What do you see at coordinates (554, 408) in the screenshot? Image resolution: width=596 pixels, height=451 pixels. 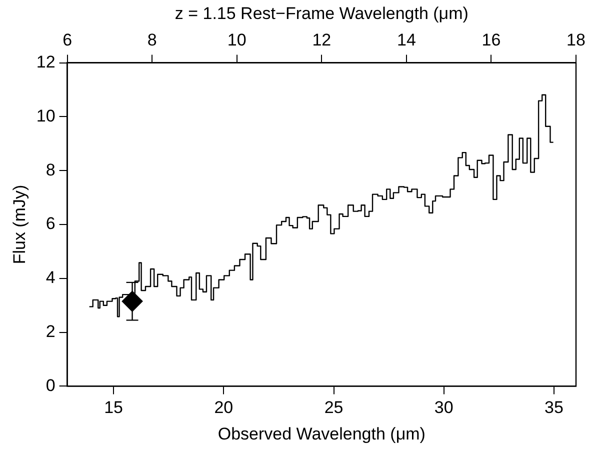 I see `x-tick-label: 35` at bounding box center [554, 408].